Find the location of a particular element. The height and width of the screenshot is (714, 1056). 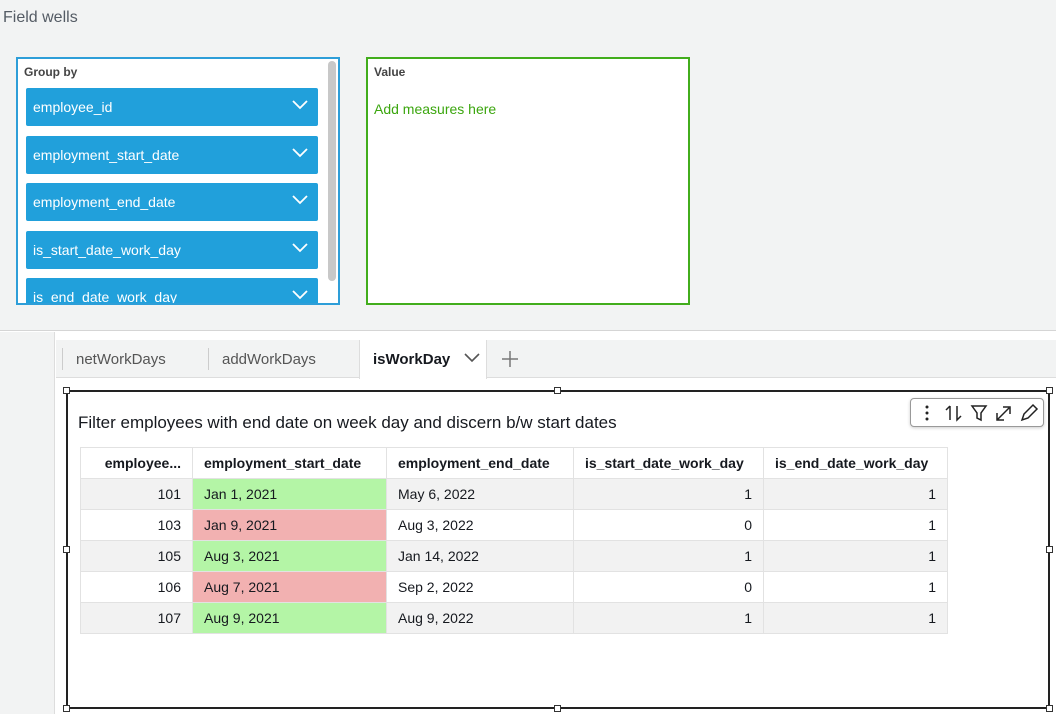

table-cell: 105 is located at coordinates (137, 556).